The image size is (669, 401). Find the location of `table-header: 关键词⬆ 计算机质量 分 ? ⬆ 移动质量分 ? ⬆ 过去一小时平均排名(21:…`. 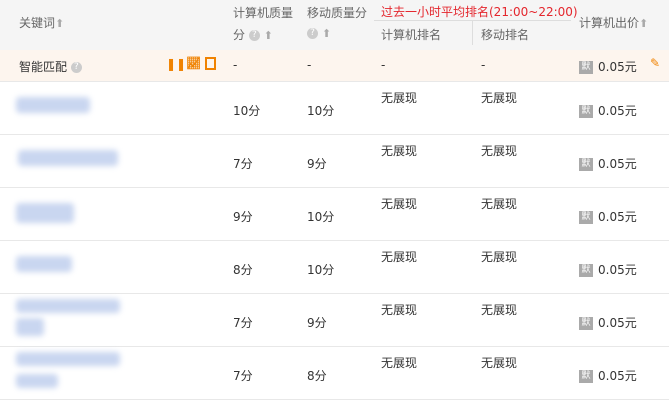

table-header: 关键词⬆ 计算机质量 分 ? ⬆ 移动质量分 ? ⬆ 过去一小时平均排名(21:… is located at coordinates (334, 25).